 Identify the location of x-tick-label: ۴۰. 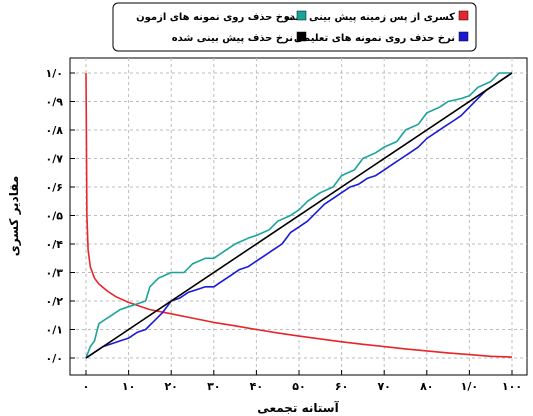
(256, 386).